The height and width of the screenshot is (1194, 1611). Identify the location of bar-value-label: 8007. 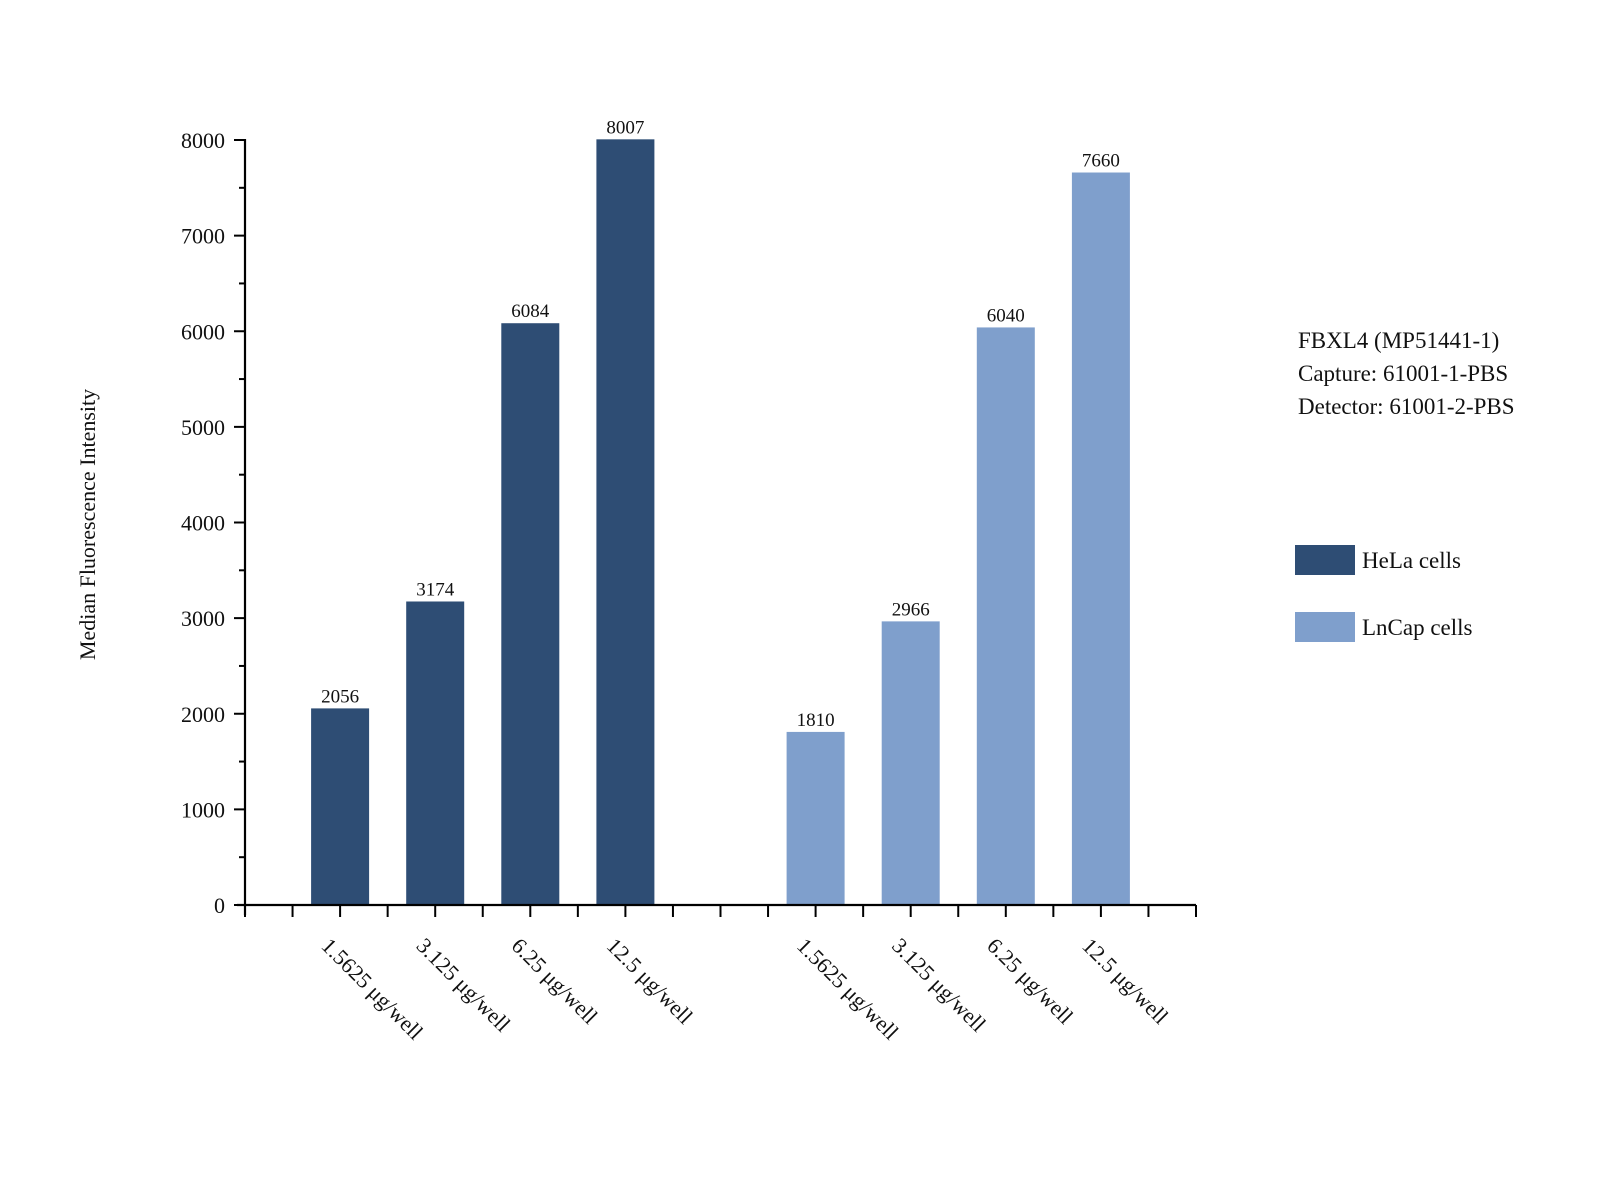
(625, 127).